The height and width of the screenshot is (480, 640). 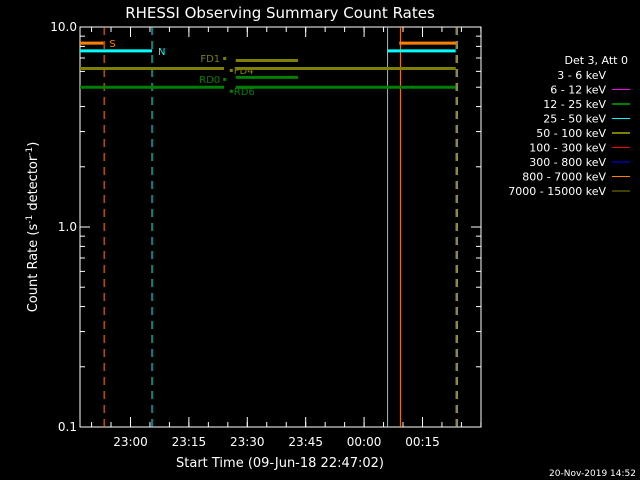 What do you see at coordinates (189, 442) in the screenshot?
I see `x-tick-label: 23:15` at bounding box center [189, 442].